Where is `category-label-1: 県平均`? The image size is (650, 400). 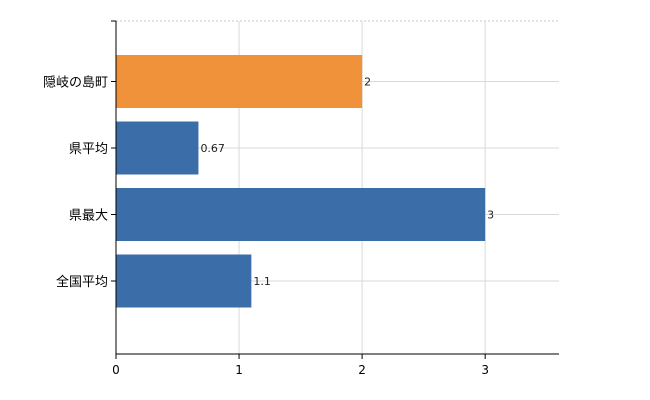 category-label-1: 県平均 is located at coordinates (88, 149).